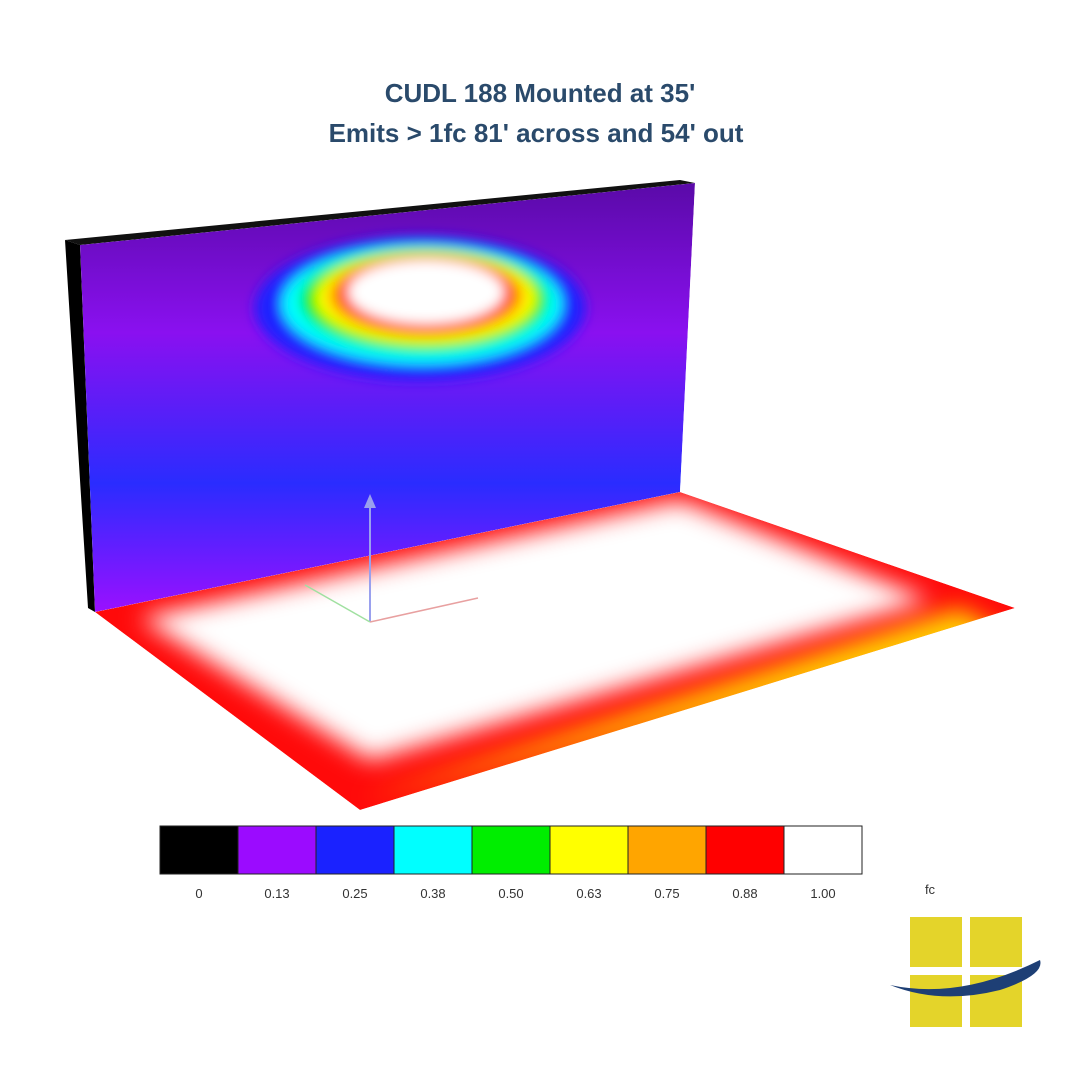 The width and height of the screenshot is (1080, 1080). Describe the element at coordinates (276, 893) in the screenshot. I see `legend-label: 0.13` at that location.